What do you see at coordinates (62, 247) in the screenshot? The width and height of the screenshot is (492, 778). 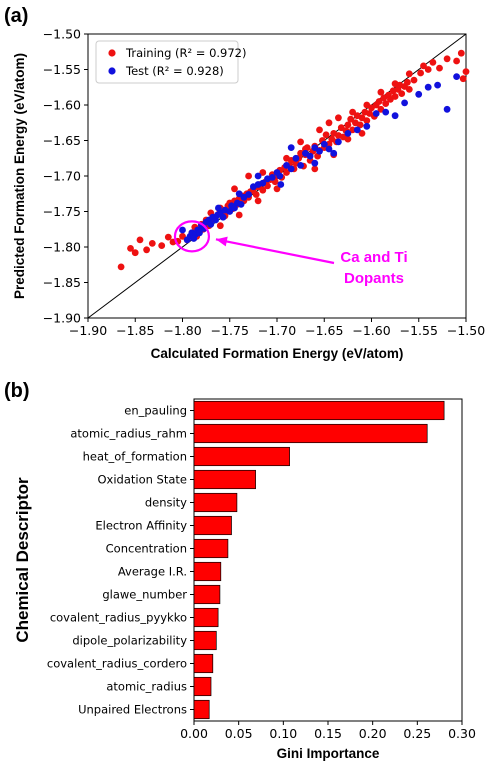 I see `y-tick-label: −1.80` at bounding box center [62, 247].